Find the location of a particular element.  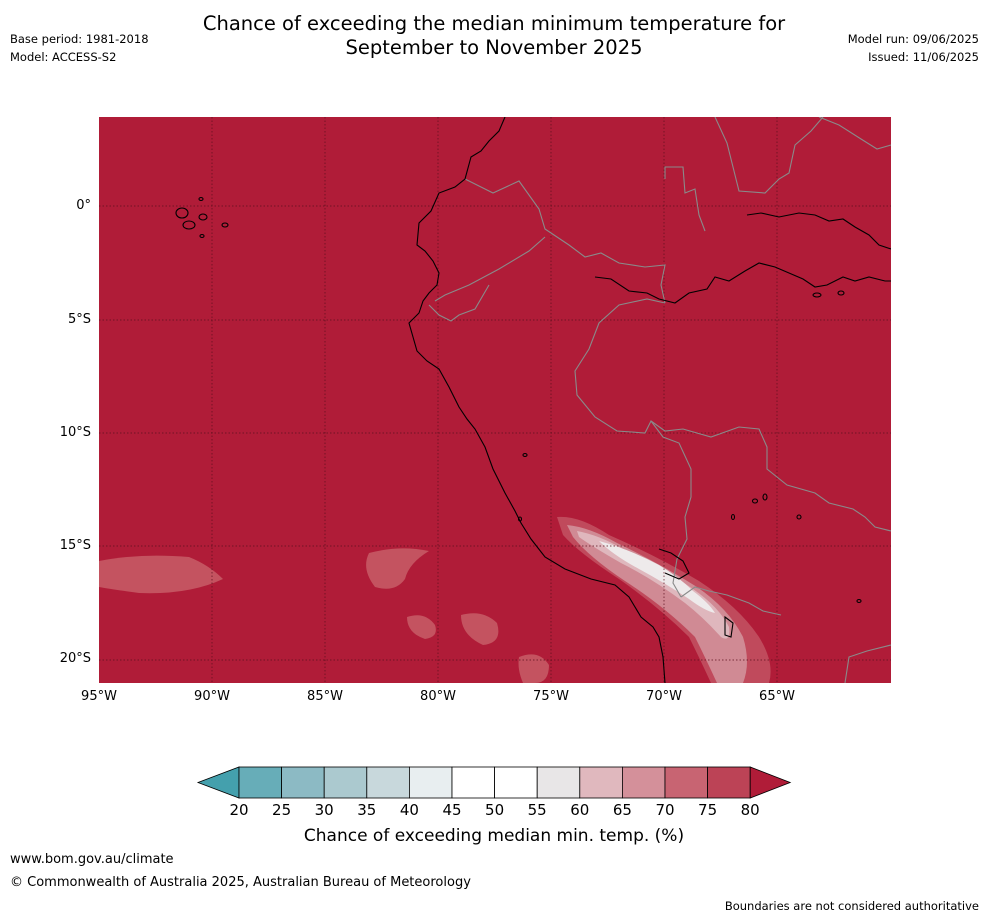

issued-date: Issued: 11/06/2025 is located at coordinates (923, 57).